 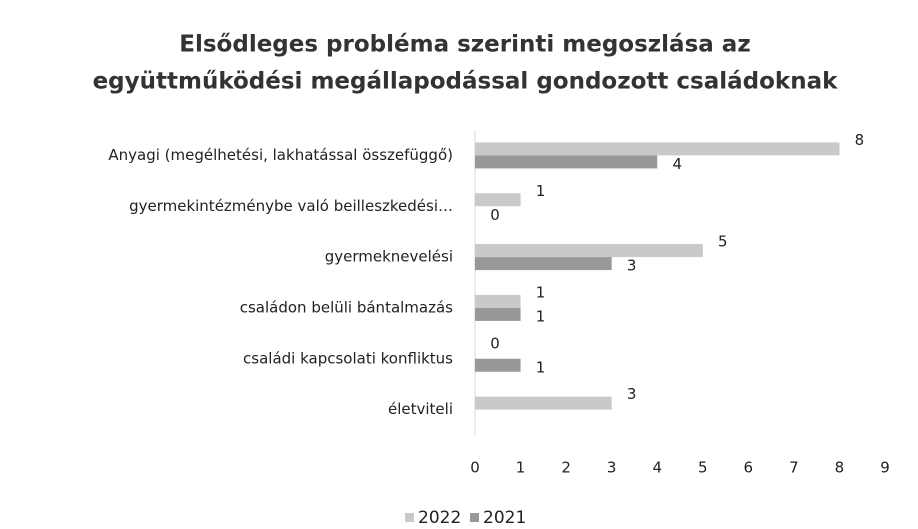 What do you see at coordinates (885, 468) in the screenshot?
I see `x-tick-label: 9` at bounding box center [885, 468].